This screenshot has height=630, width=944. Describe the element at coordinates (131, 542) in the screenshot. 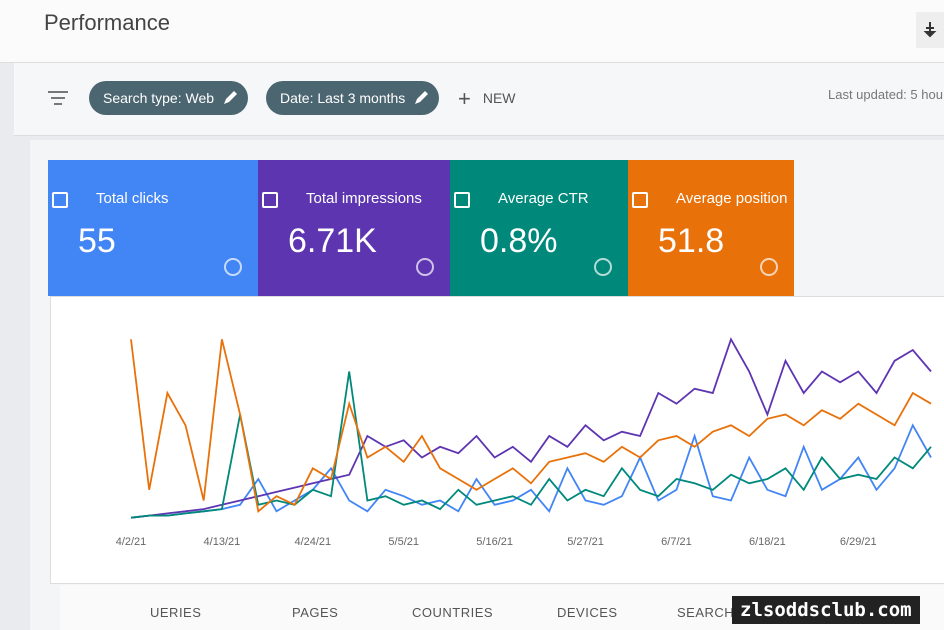

I see `x-tick-label: 4/2/21` at that location.